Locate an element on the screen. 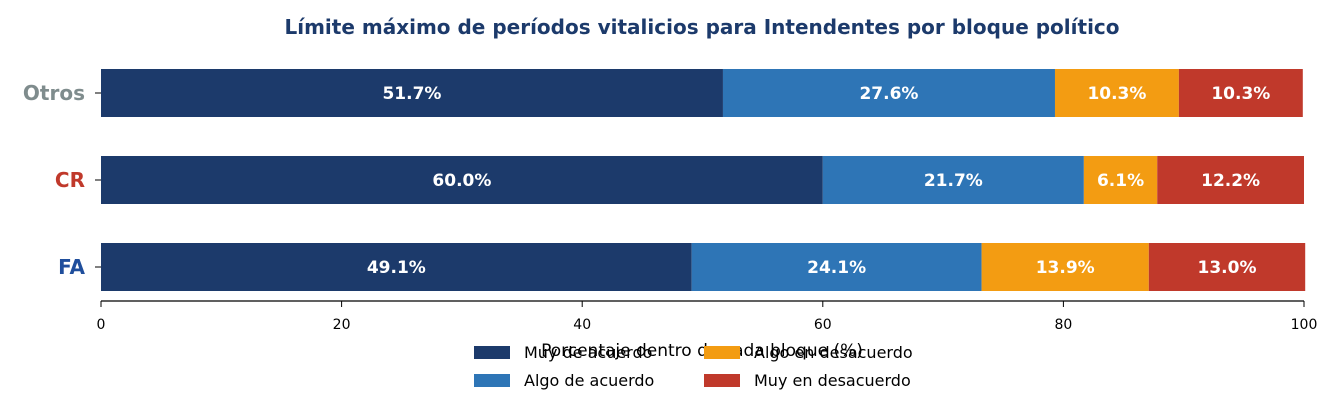 The width and height of the screenshot is (1334, 411). data-label: 49.1% is located at coordinates (396, 268).